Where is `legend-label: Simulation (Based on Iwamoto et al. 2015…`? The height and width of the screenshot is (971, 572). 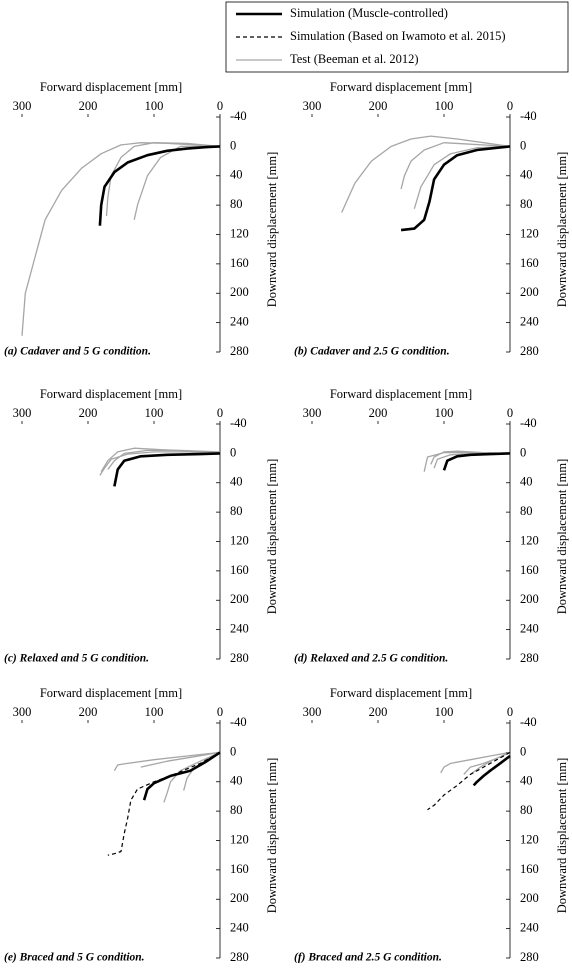 legend-label: Simulation (Based on Iwamoto et al. 2015… is located at coordinates (398, 36).